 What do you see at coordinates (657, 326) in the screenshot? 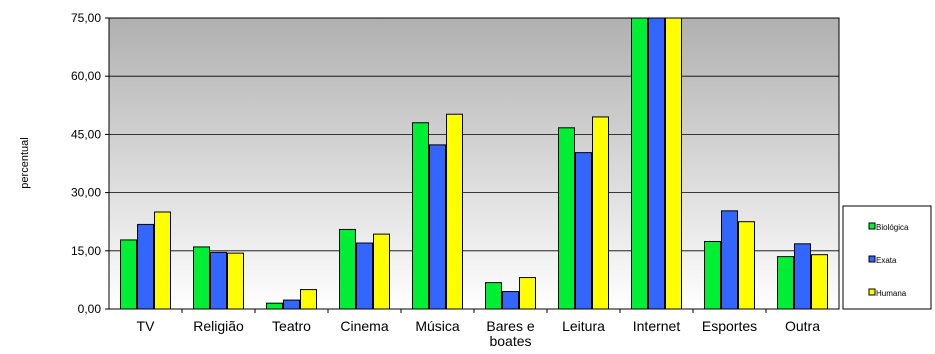
I see `x-tick-label: Internet` at bounding box center [657, 326].